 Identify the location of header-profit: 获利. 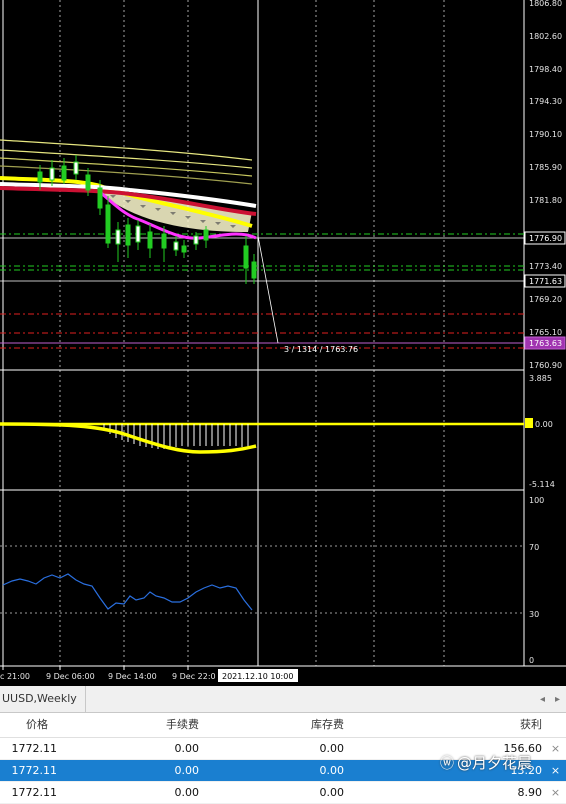
(531, 724).